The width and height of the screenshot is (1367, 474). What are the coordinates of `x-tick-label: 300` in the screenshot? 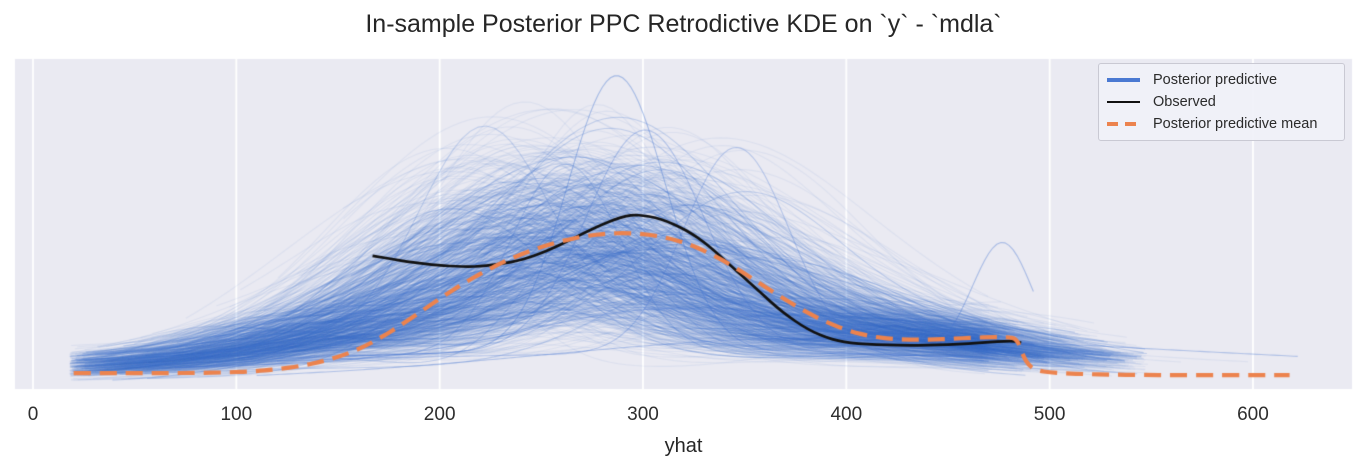 It's located at (643, 414).